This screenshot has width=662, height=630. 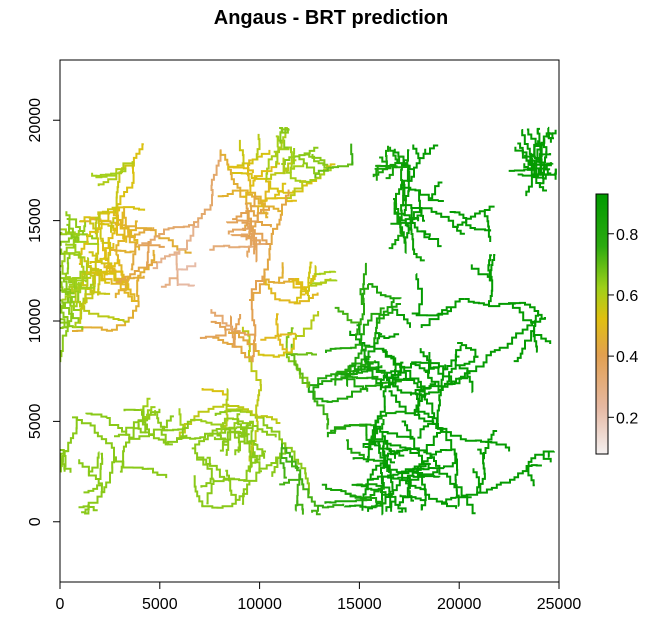 What do you see at coordinates (623, 327) in the screenshot?
I see `legend-axis: 0.2 0.4 0.6 0.8` at bounding box center [623, 327].